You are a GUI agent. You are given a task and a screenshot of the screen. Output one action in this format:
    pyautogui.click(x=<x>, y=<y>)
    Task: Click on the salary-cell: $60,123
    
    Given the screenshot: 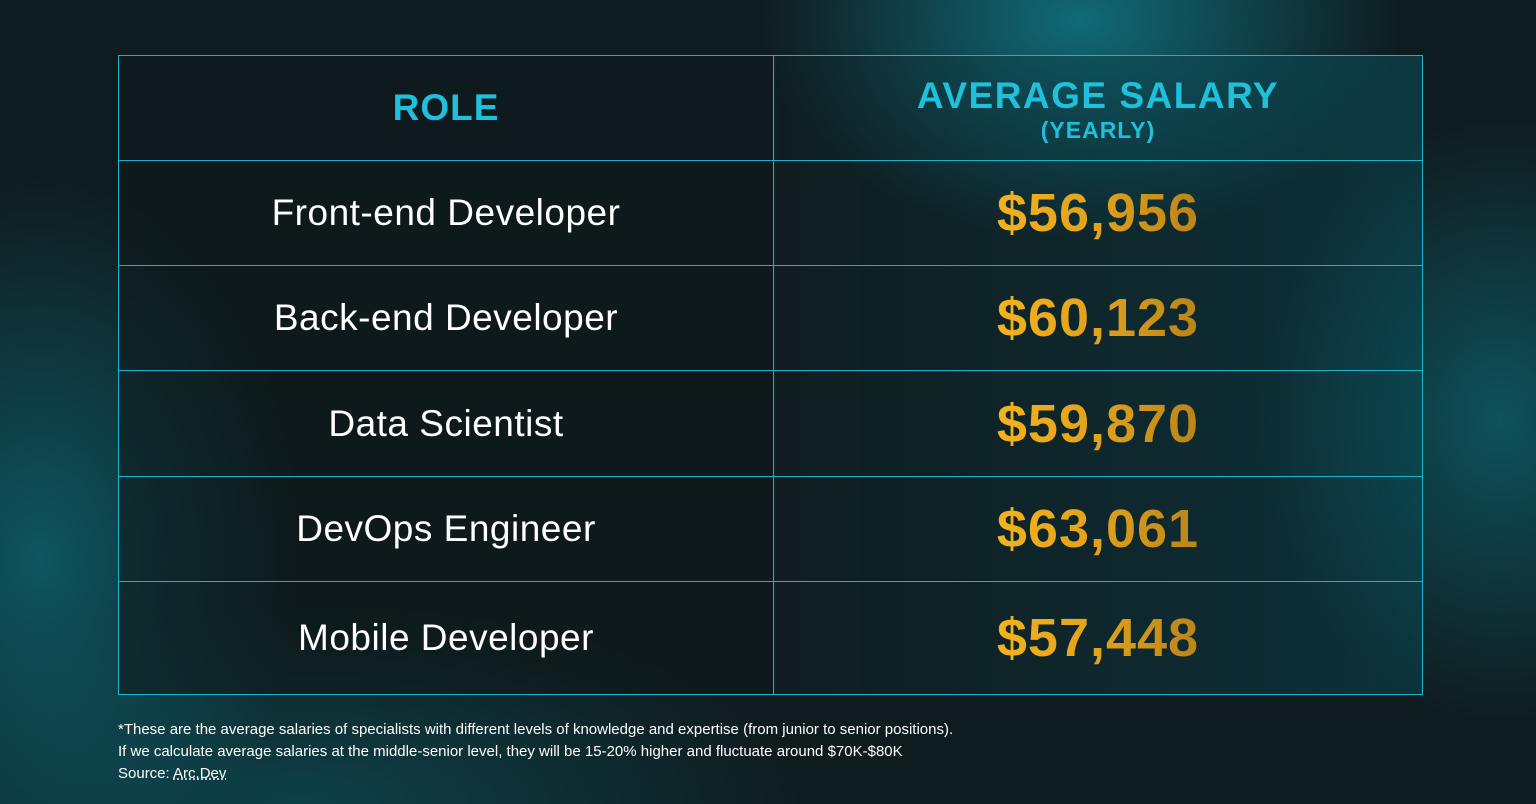 What is the action you would take?
    pyautogui.click(x=1098, y=318)
    